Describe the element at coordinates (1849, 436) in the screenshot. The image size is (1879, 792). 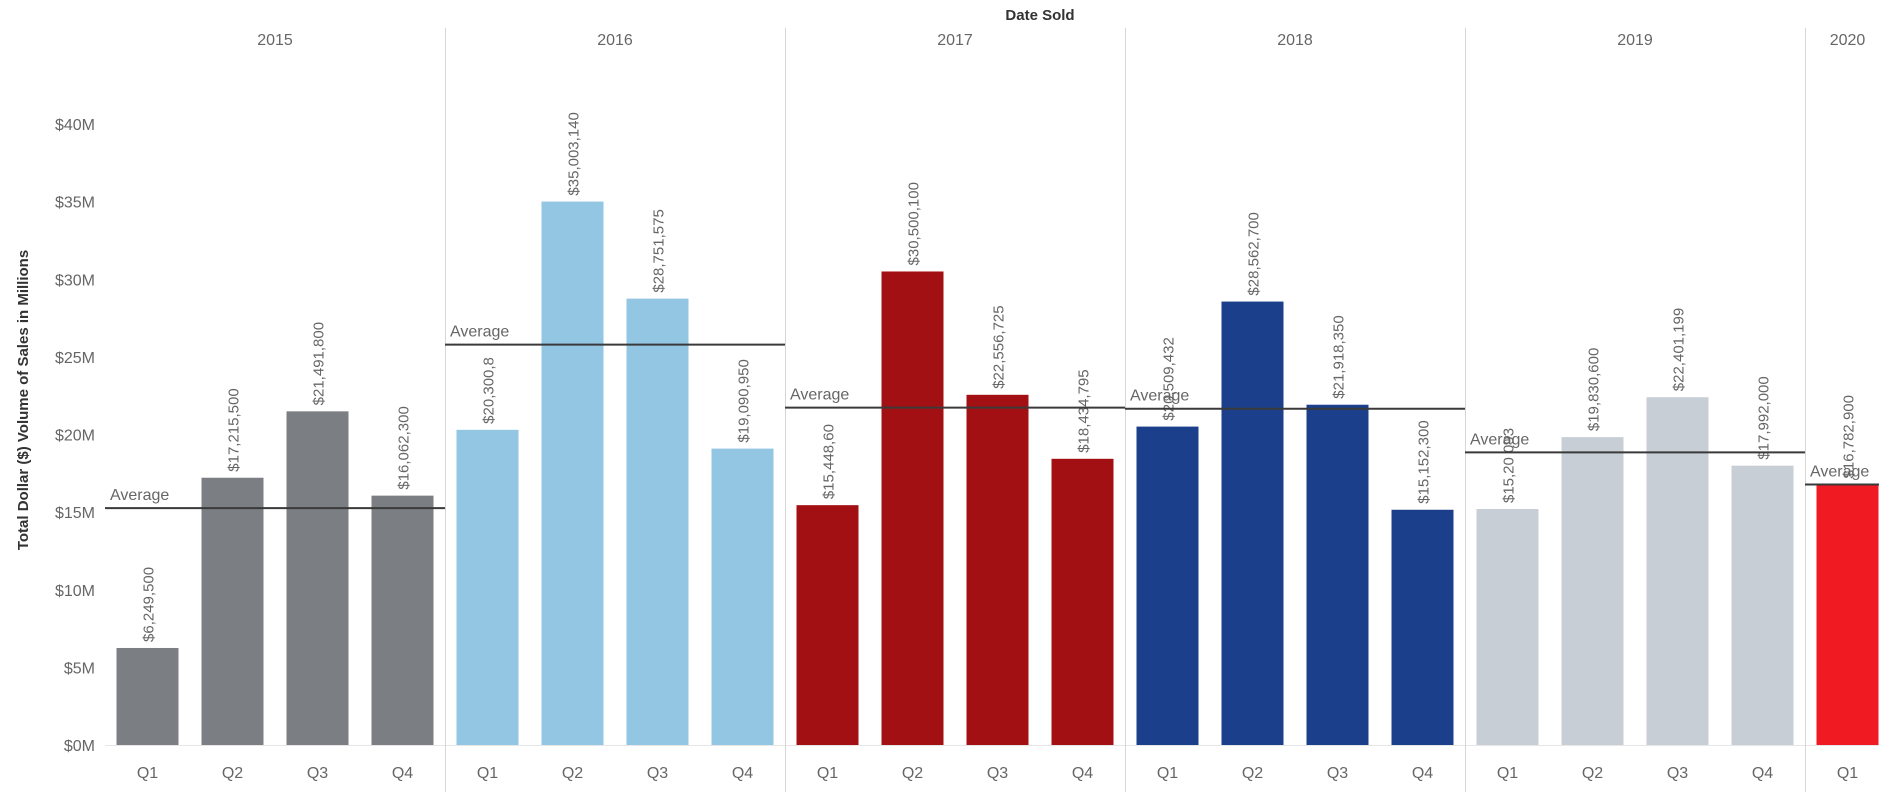
I see `bar-value-label: $16,782,900` at that location.